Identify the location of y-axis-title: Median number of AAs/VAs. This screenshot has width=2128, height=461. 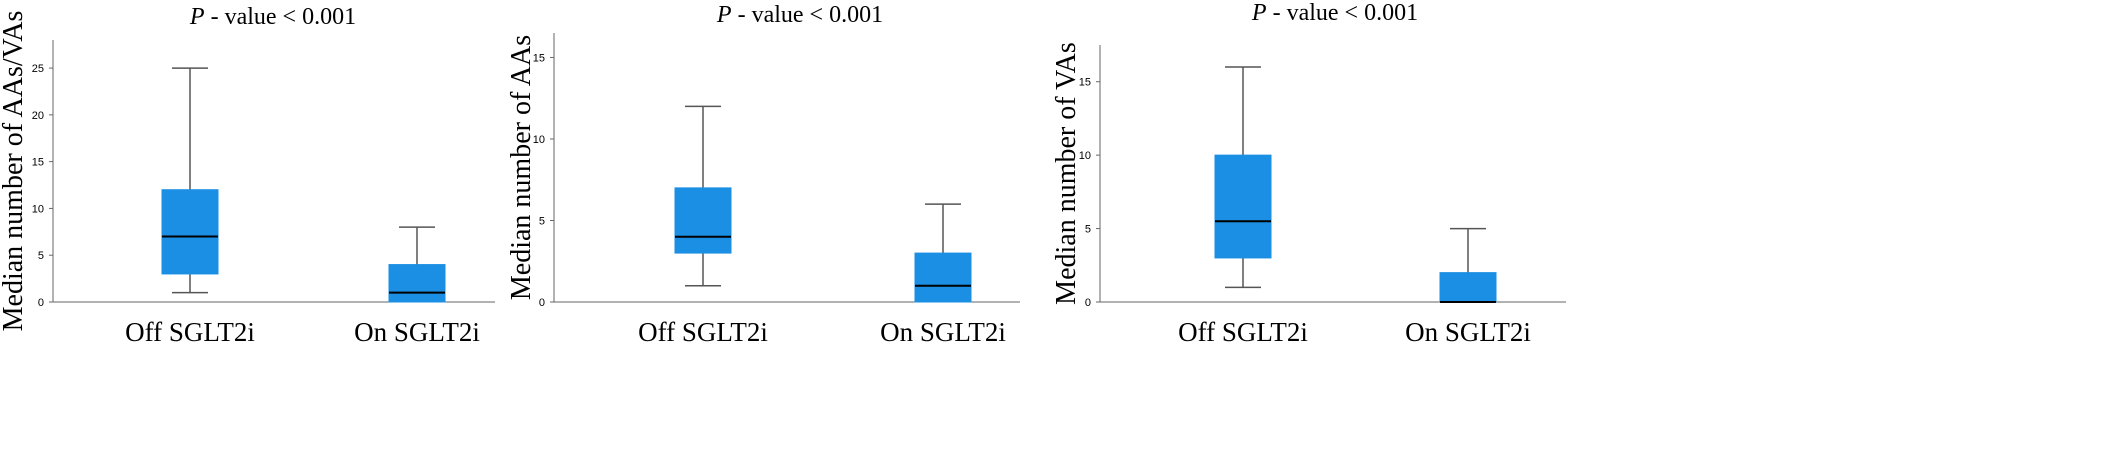
(14, 171).